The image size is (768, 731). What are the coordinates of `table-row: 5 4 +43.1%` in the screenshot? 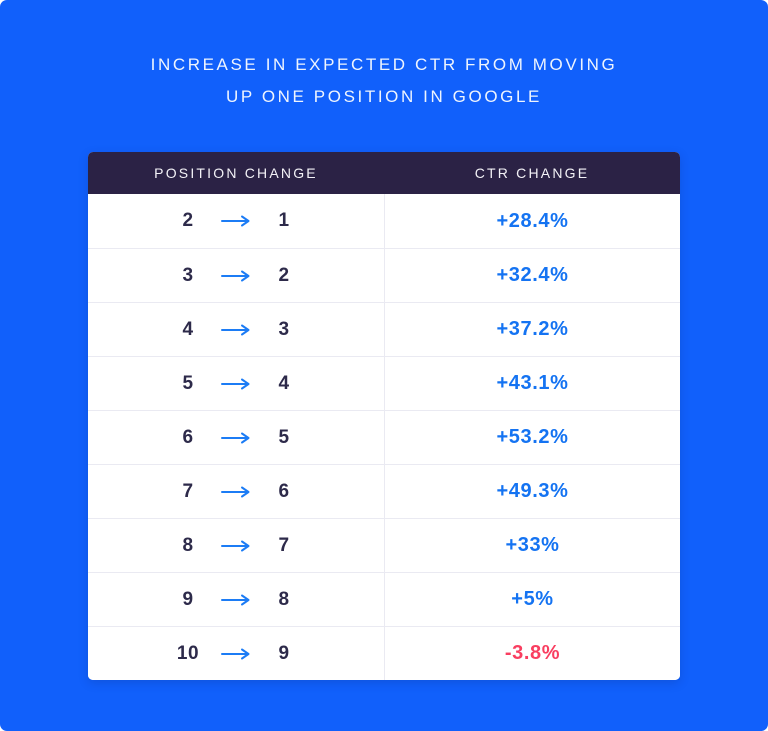 It's located at (384, 383).